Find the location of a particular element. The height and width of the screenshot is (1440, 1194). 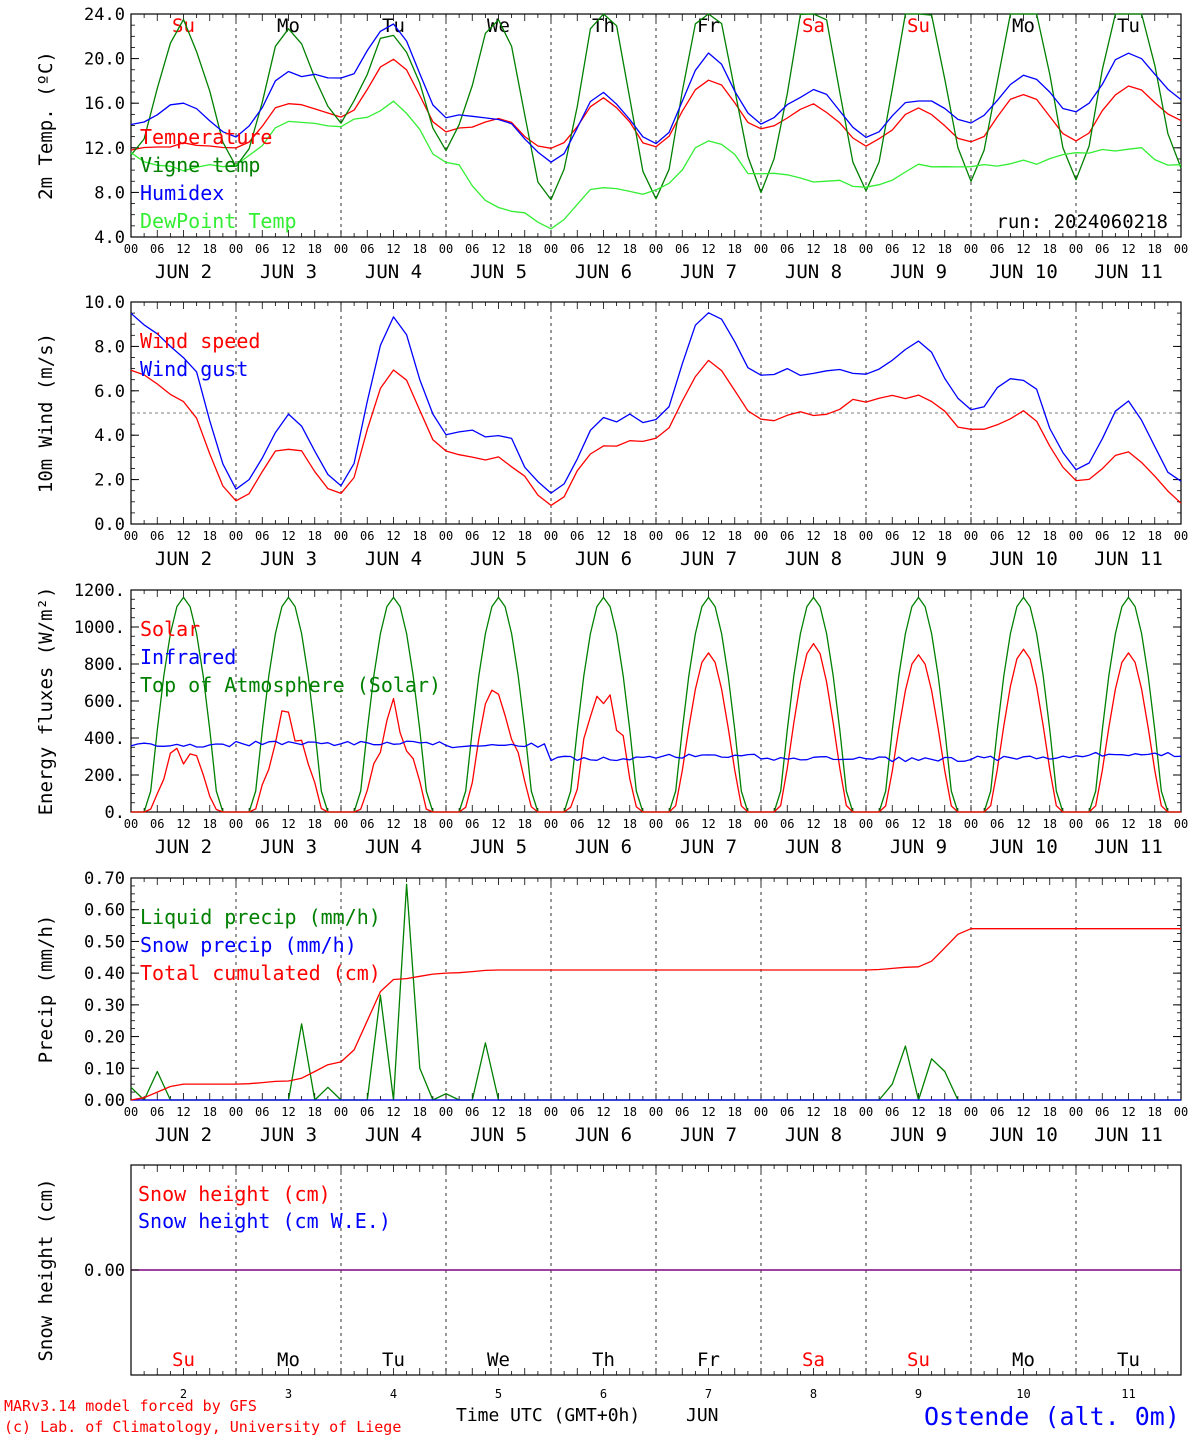

y-tick-label: 0.40 is located at coordinates (104, 974).